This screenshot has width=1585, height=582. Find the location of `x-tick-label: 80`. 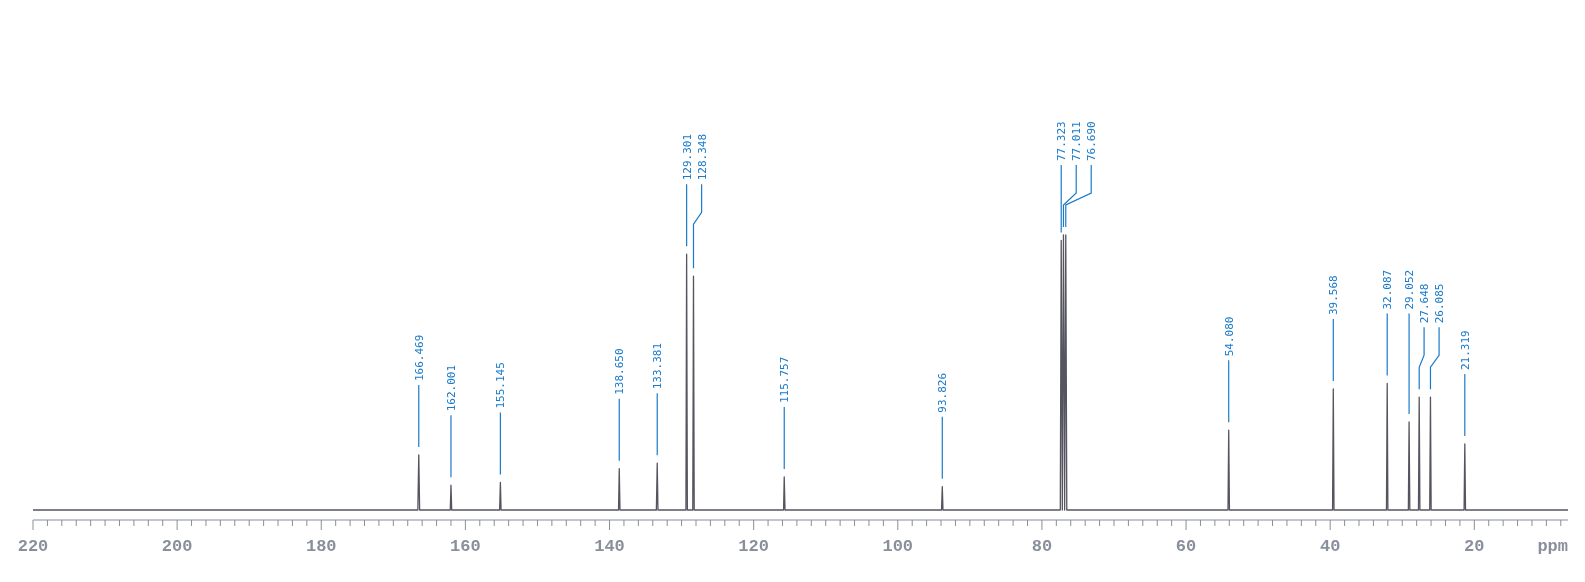

x-tick-label: 80 is located at coordinates (1042, 546).